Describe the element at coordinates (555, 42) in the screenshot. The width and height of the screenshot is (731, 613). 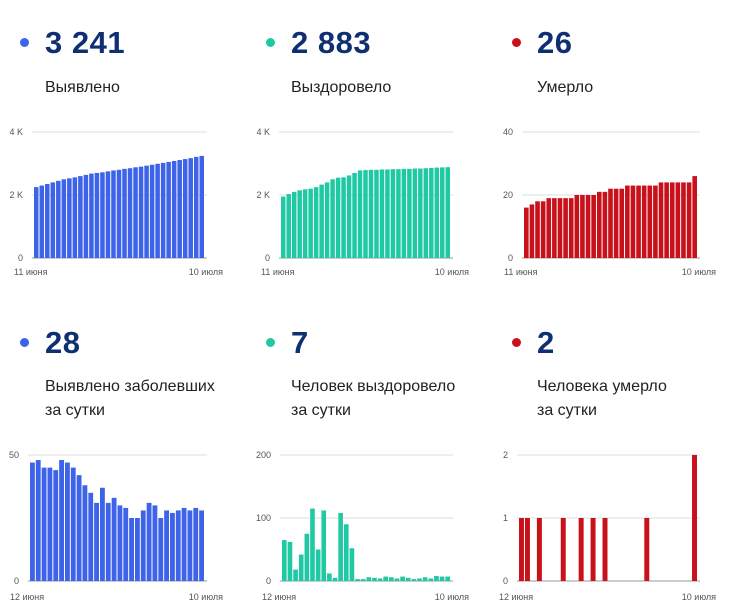
I see `stat-number: 26` at that location.